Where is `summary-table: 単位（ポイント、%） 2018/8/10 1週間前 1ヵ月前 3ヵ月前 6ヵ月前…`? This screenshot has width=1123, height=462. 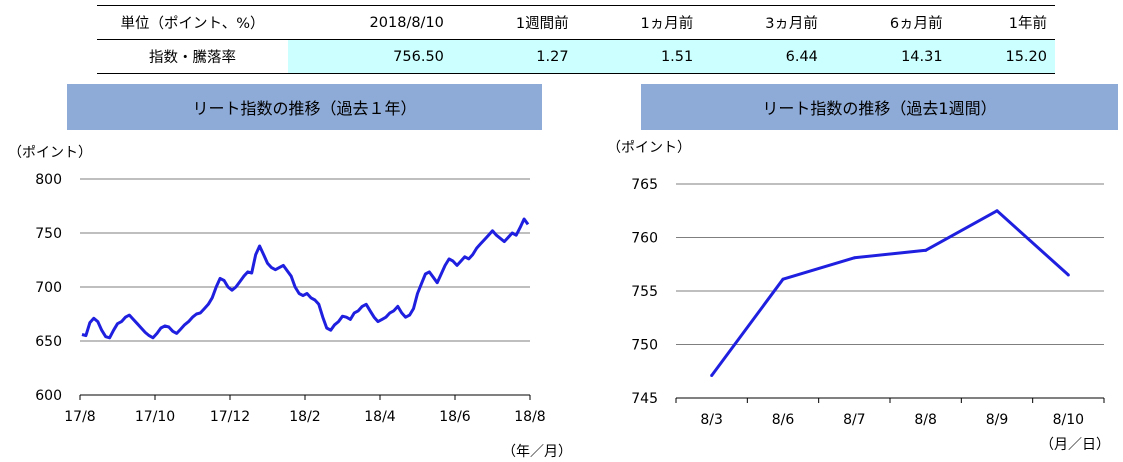 summary-table: 単位（ポイント、%） 2018/8/10 1週間前 1ヵ月前 3ヵ月前 6ヵ月前… is located at coordinates (576, 39).